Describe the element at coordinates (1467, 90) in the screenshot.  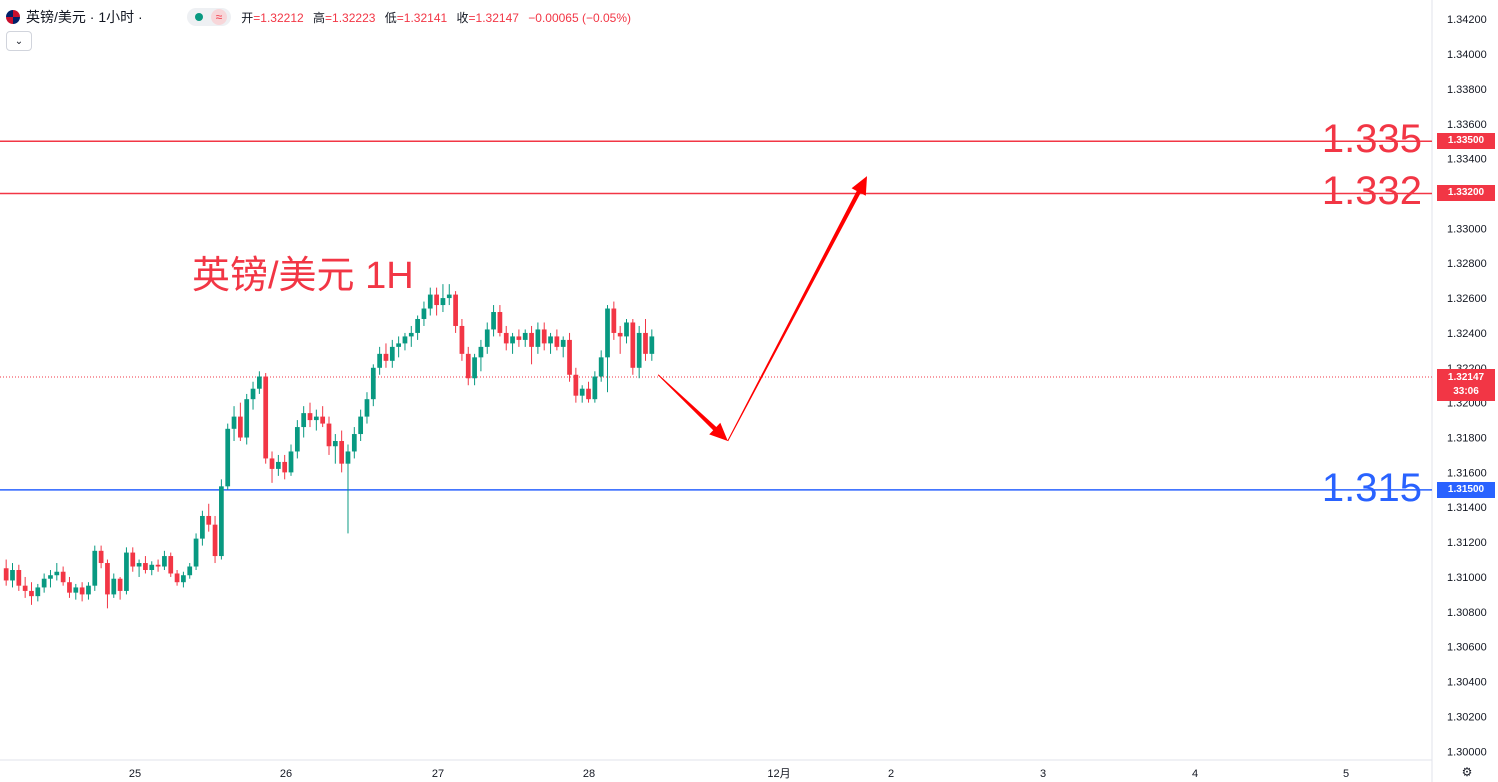
I see `y-tick-label: 1.33800` at that location.